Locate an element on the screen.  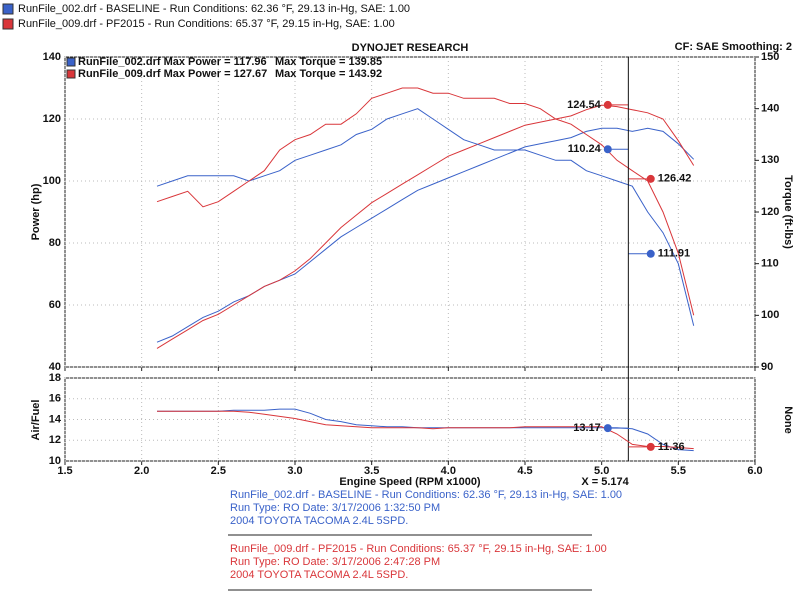
y-tick-label: 120 is located at coordinates (52, 119).